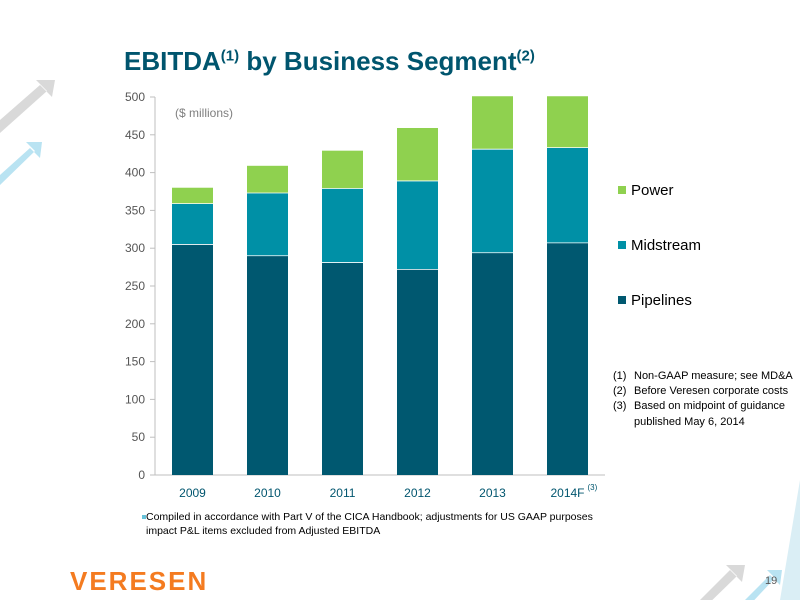  What do you see at coordinates (417, 154) in the screenshot?
I see `bar-power-2012` at bounding box center [417, 154].